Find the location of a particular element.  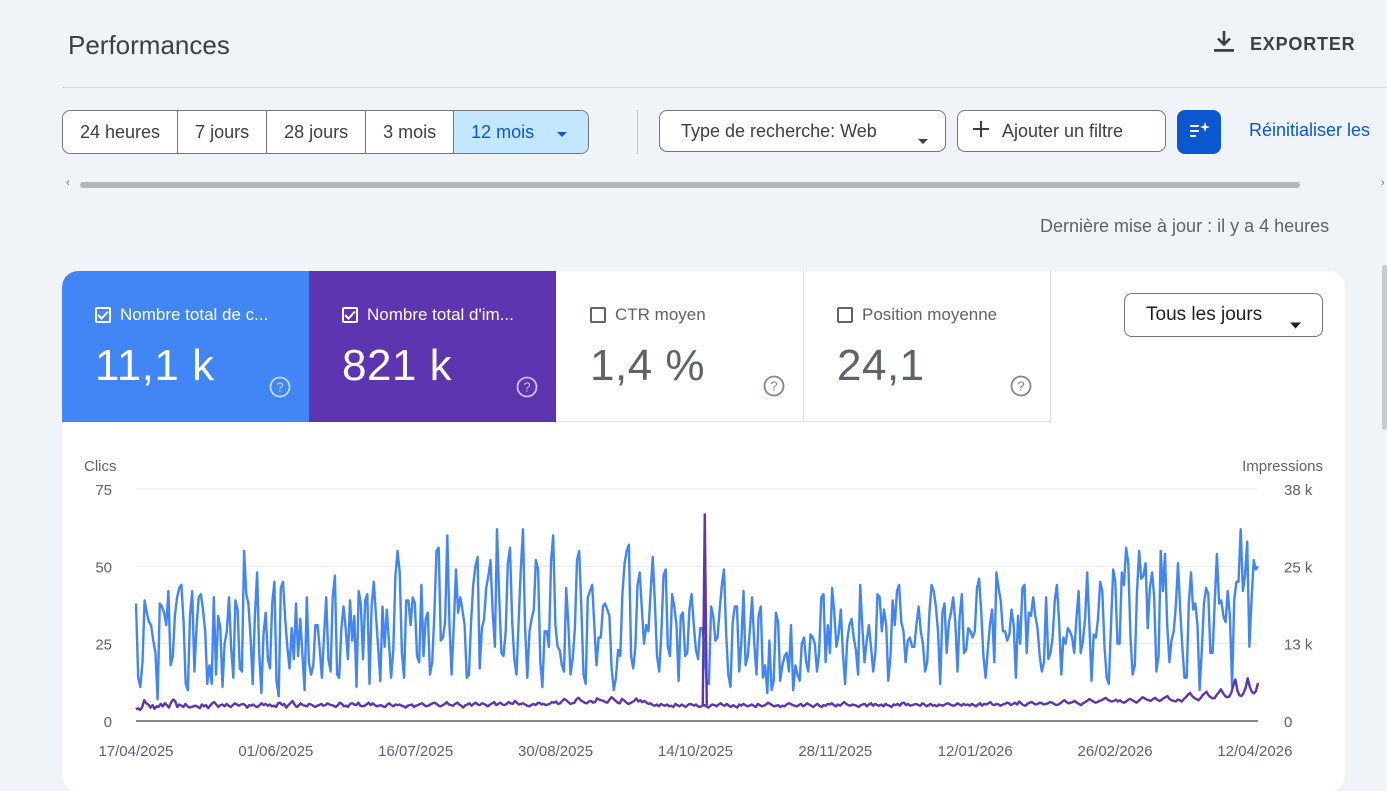

header-divider is located at coordinates (724, 87).